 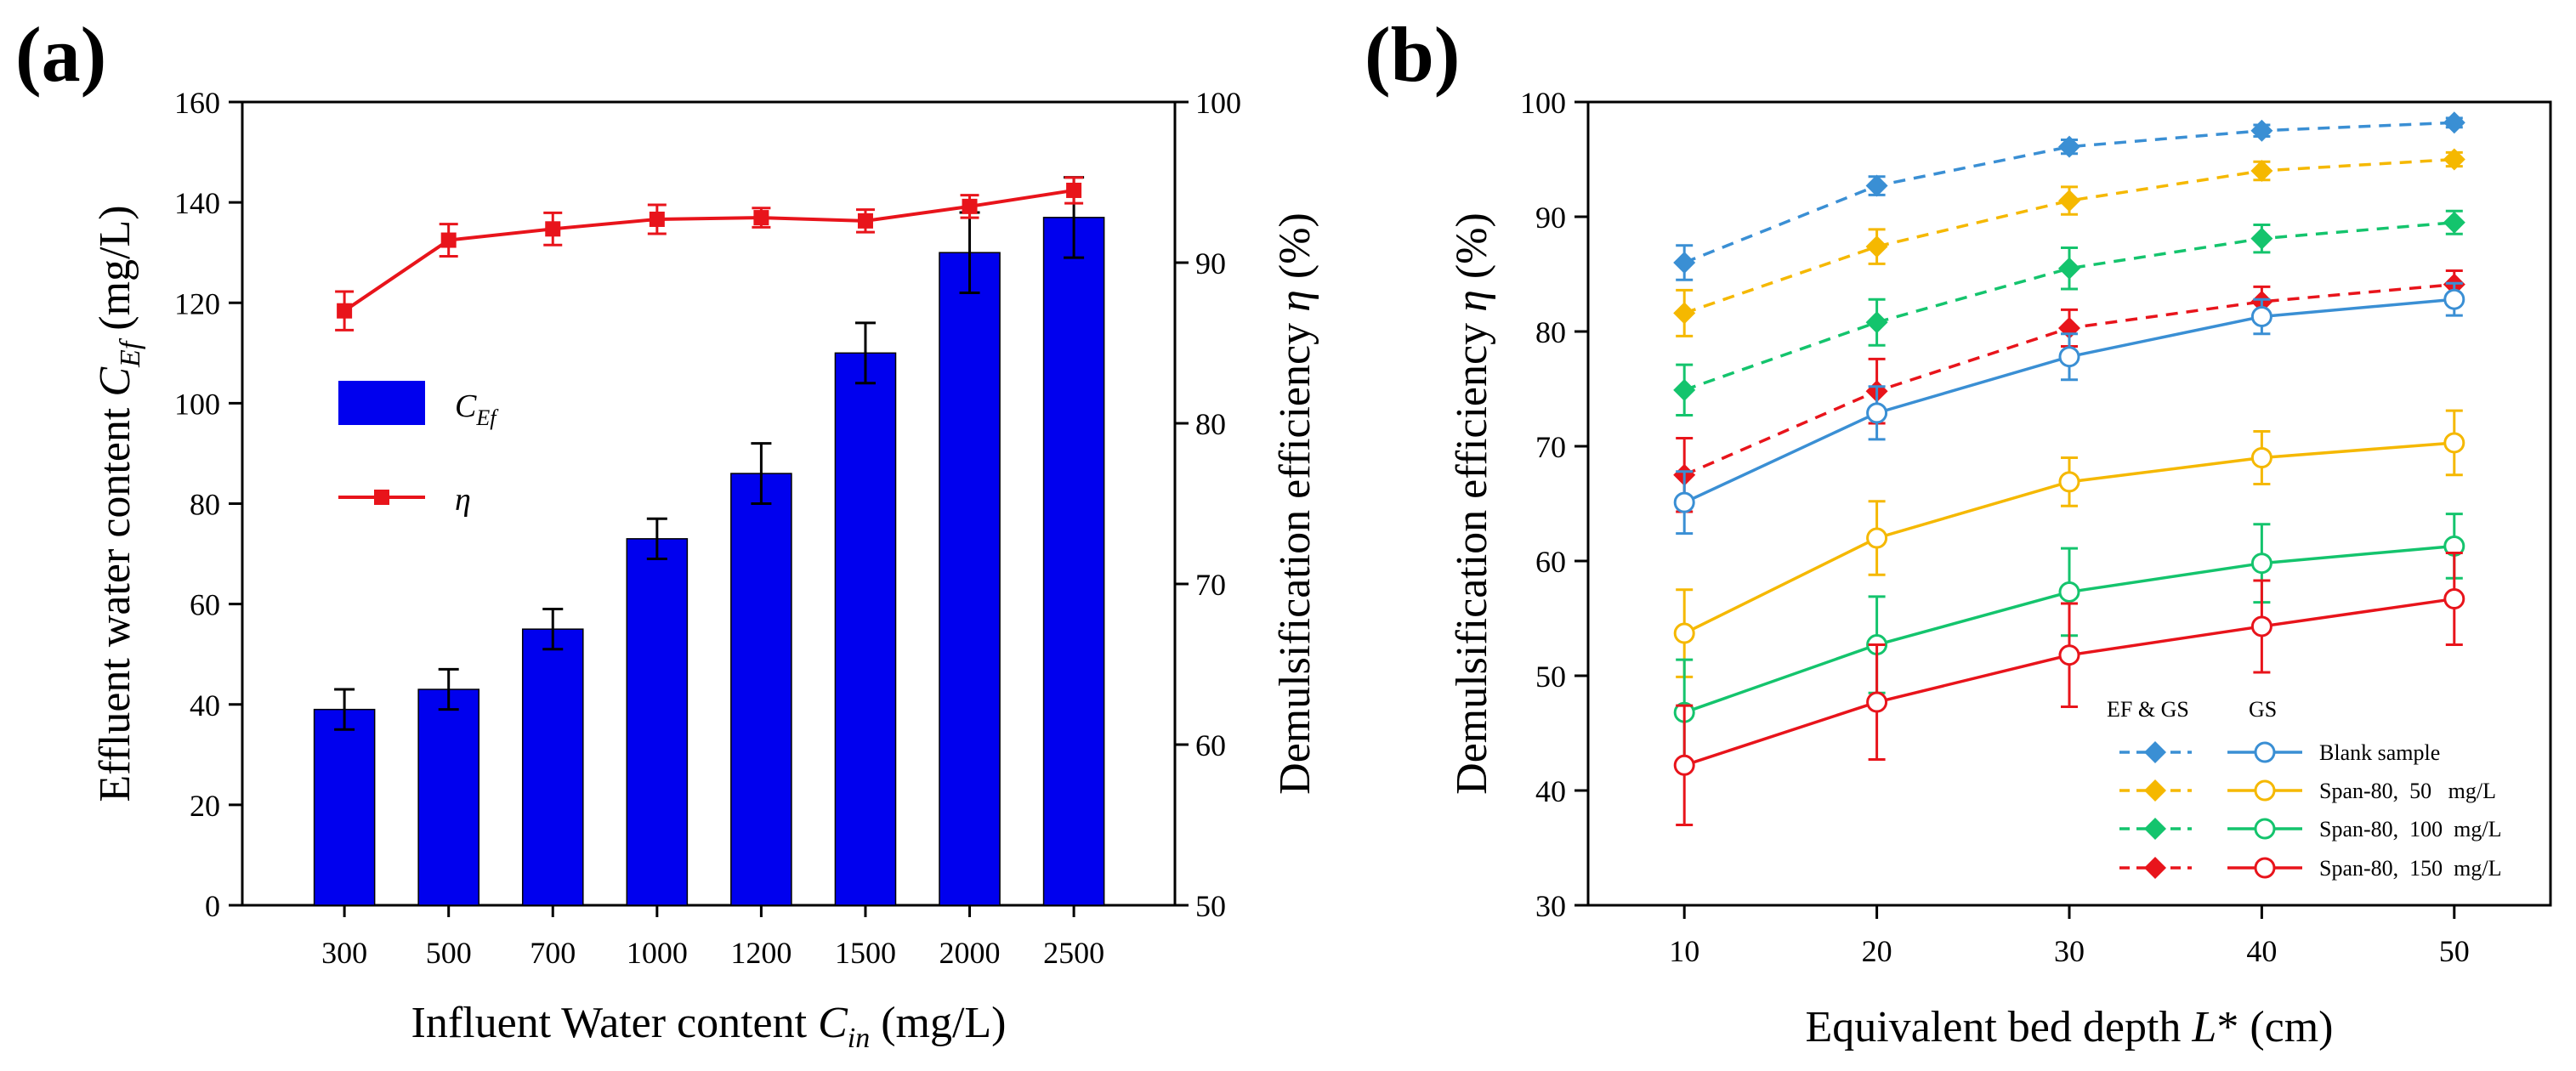 What do you see at coordinates (1211, 906) in the screenshot?
I see `ytick-right-label-50: 50` at bounding box center [1211, 906].